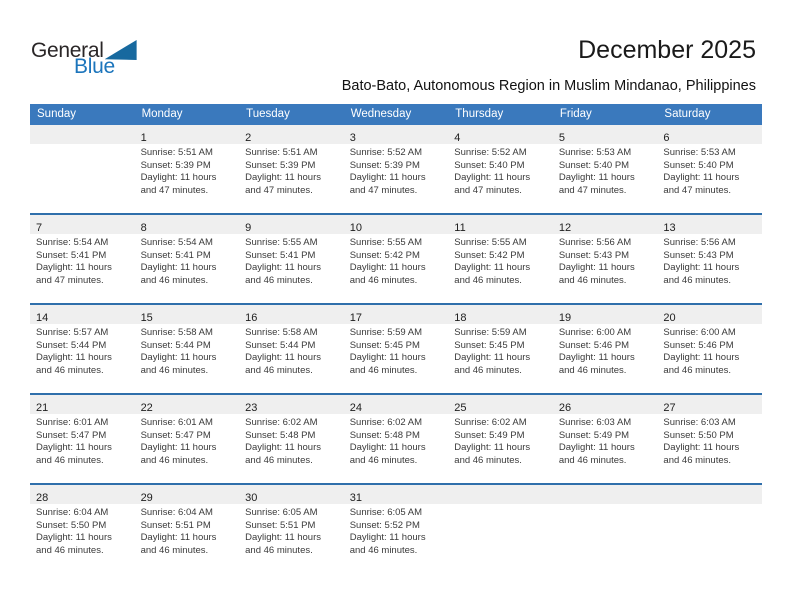 The width and height of the screenshot is (792, 612). I want to click on day-number: 28, so click(42, 498).